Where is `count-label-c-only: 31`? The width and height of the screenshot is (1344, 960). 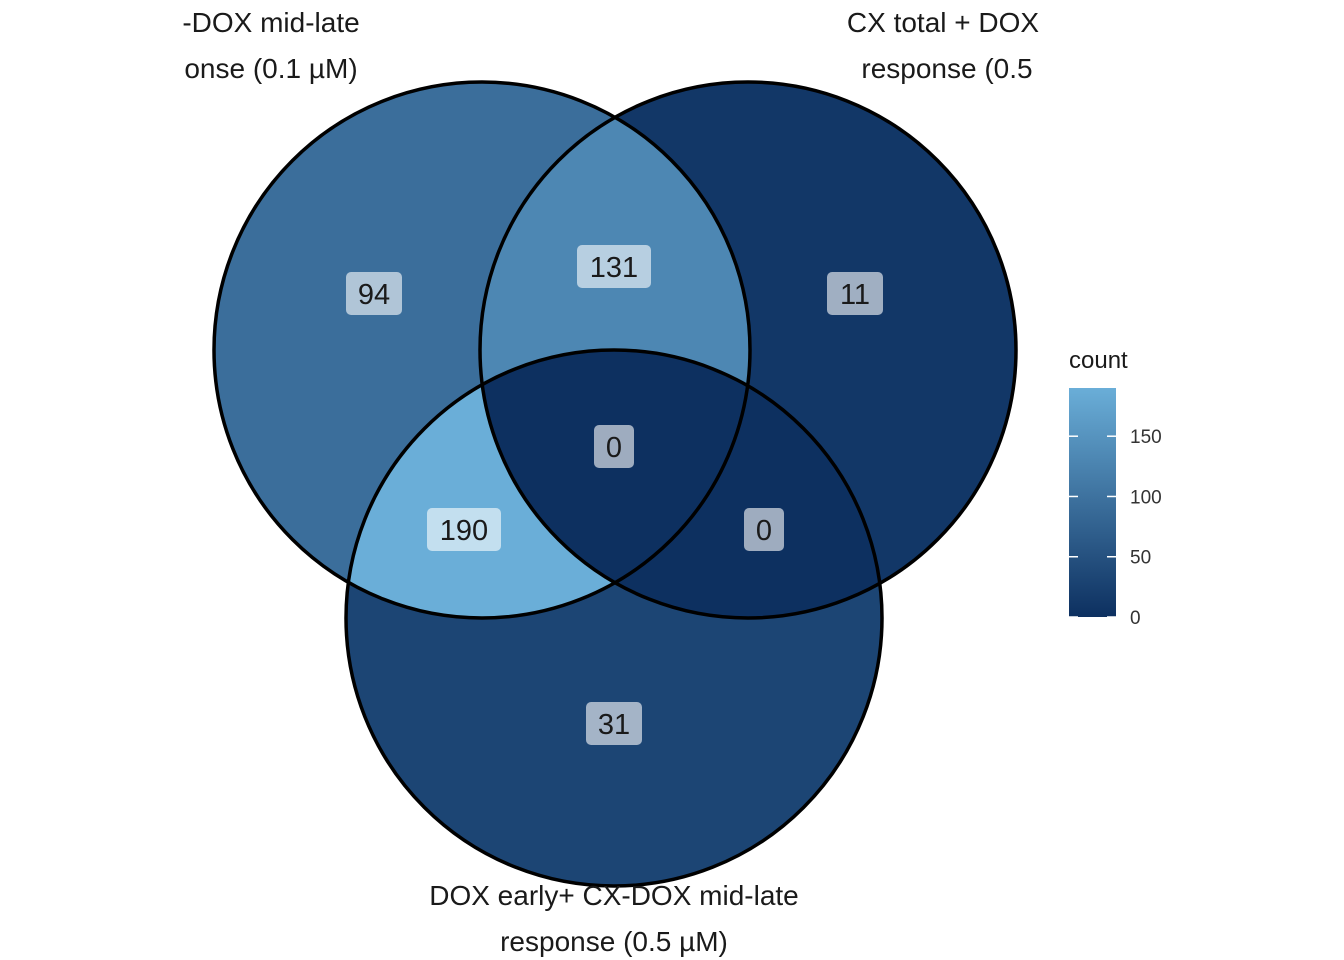 count-label-c-only: 31 is located at coordinates (614, 723).